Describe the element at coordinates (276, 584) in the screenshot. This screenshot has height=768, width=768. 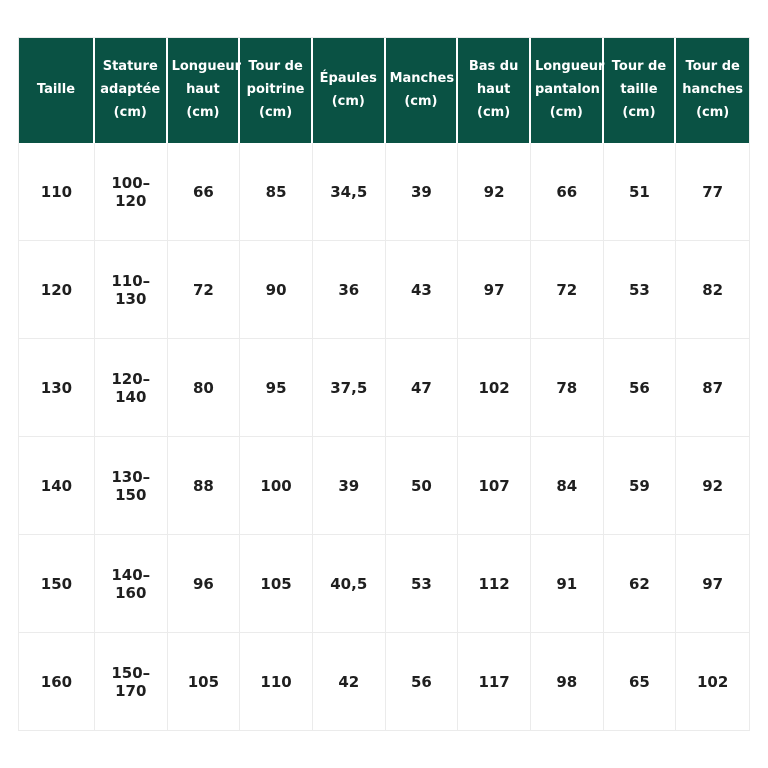
I see `table-cell-tour-de-poitrine: 105` at that location.